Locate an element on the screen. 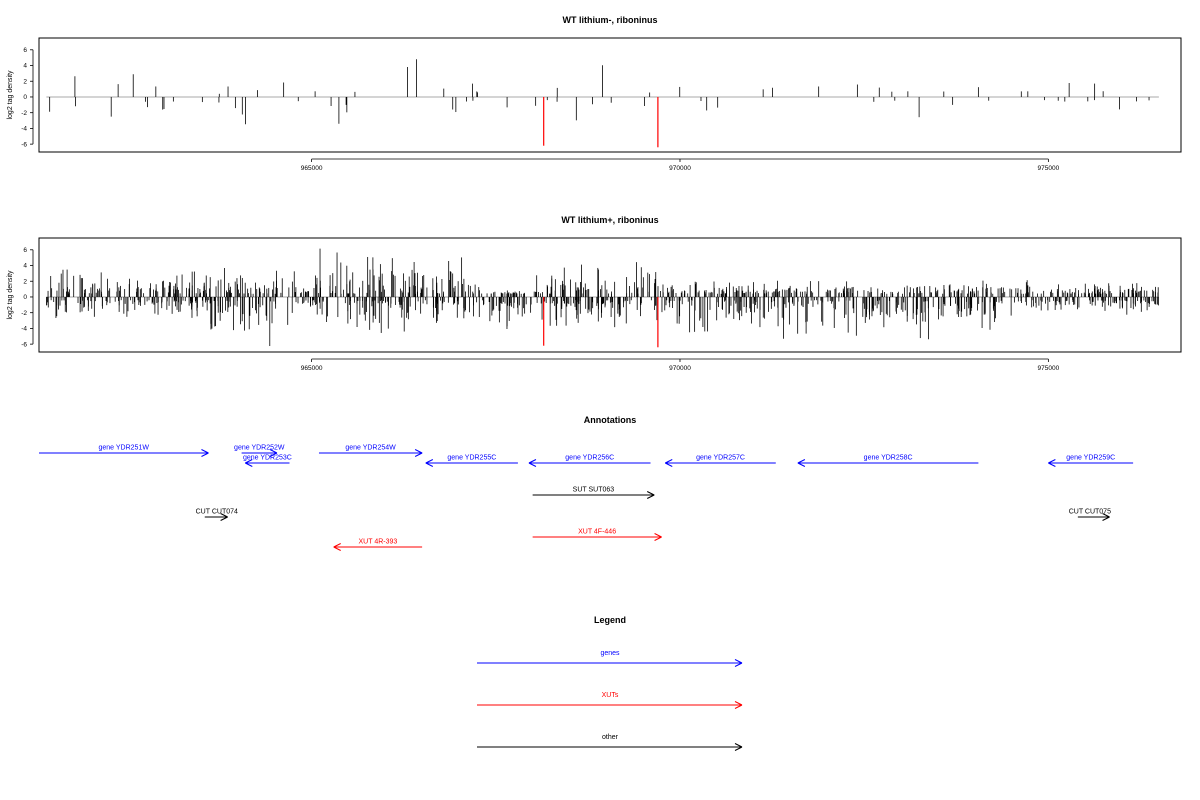  annotation-feature: gene YDR254W is located at coordinates (370, 451).